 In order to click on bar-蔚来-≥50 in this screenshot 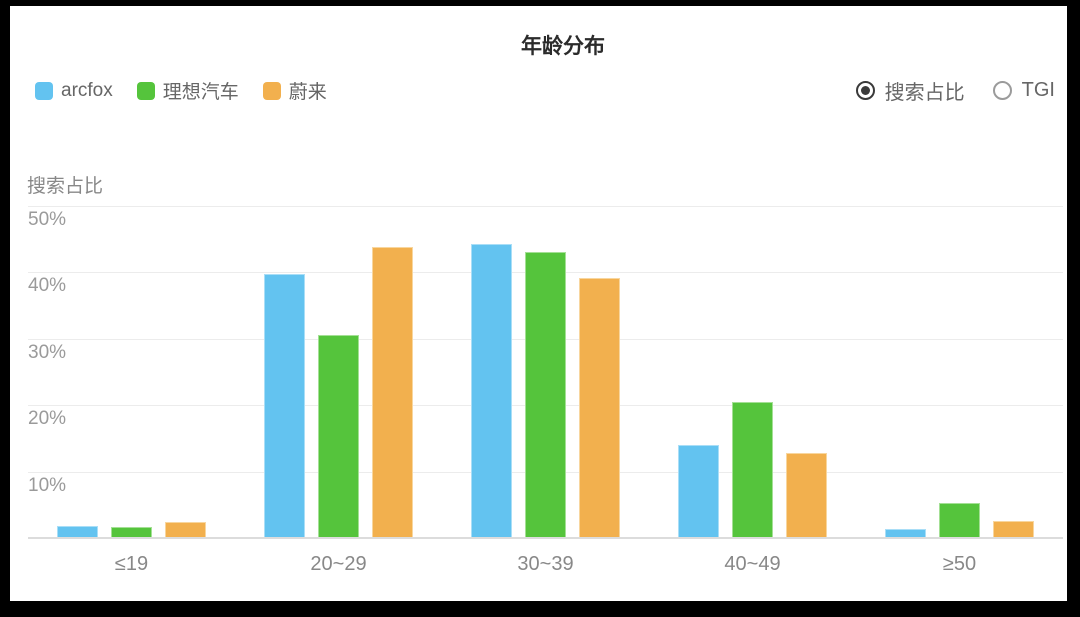, I will do `click(1013, 529)`.